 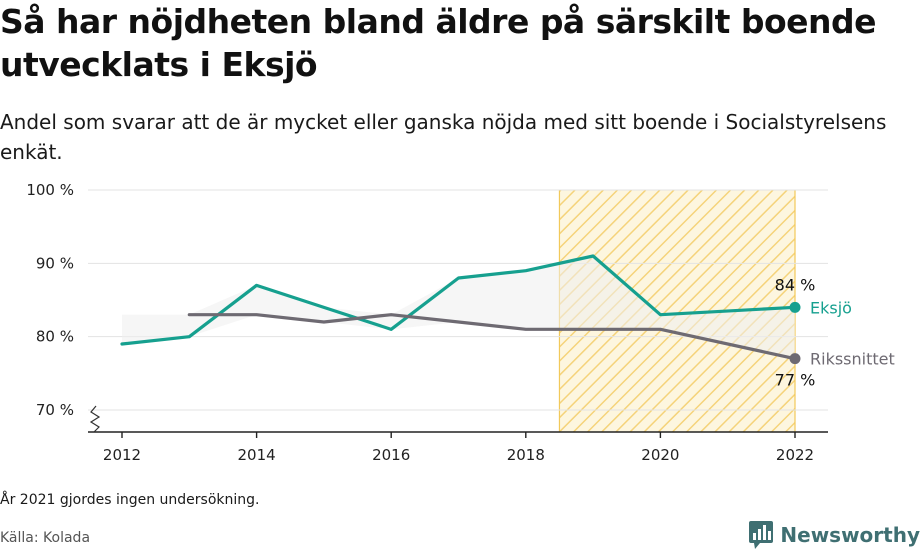 I want to click on x-tick-label: 2016, so click(x=391, y=455).